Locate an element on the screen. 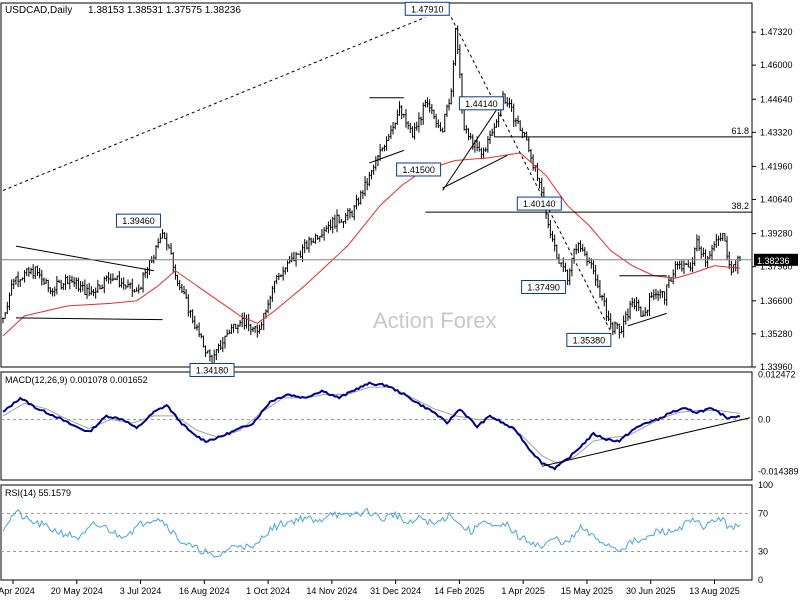 This screenshot has height=600, width=800. rsi-tick-label: 70 is located at coordinates (763, 514).